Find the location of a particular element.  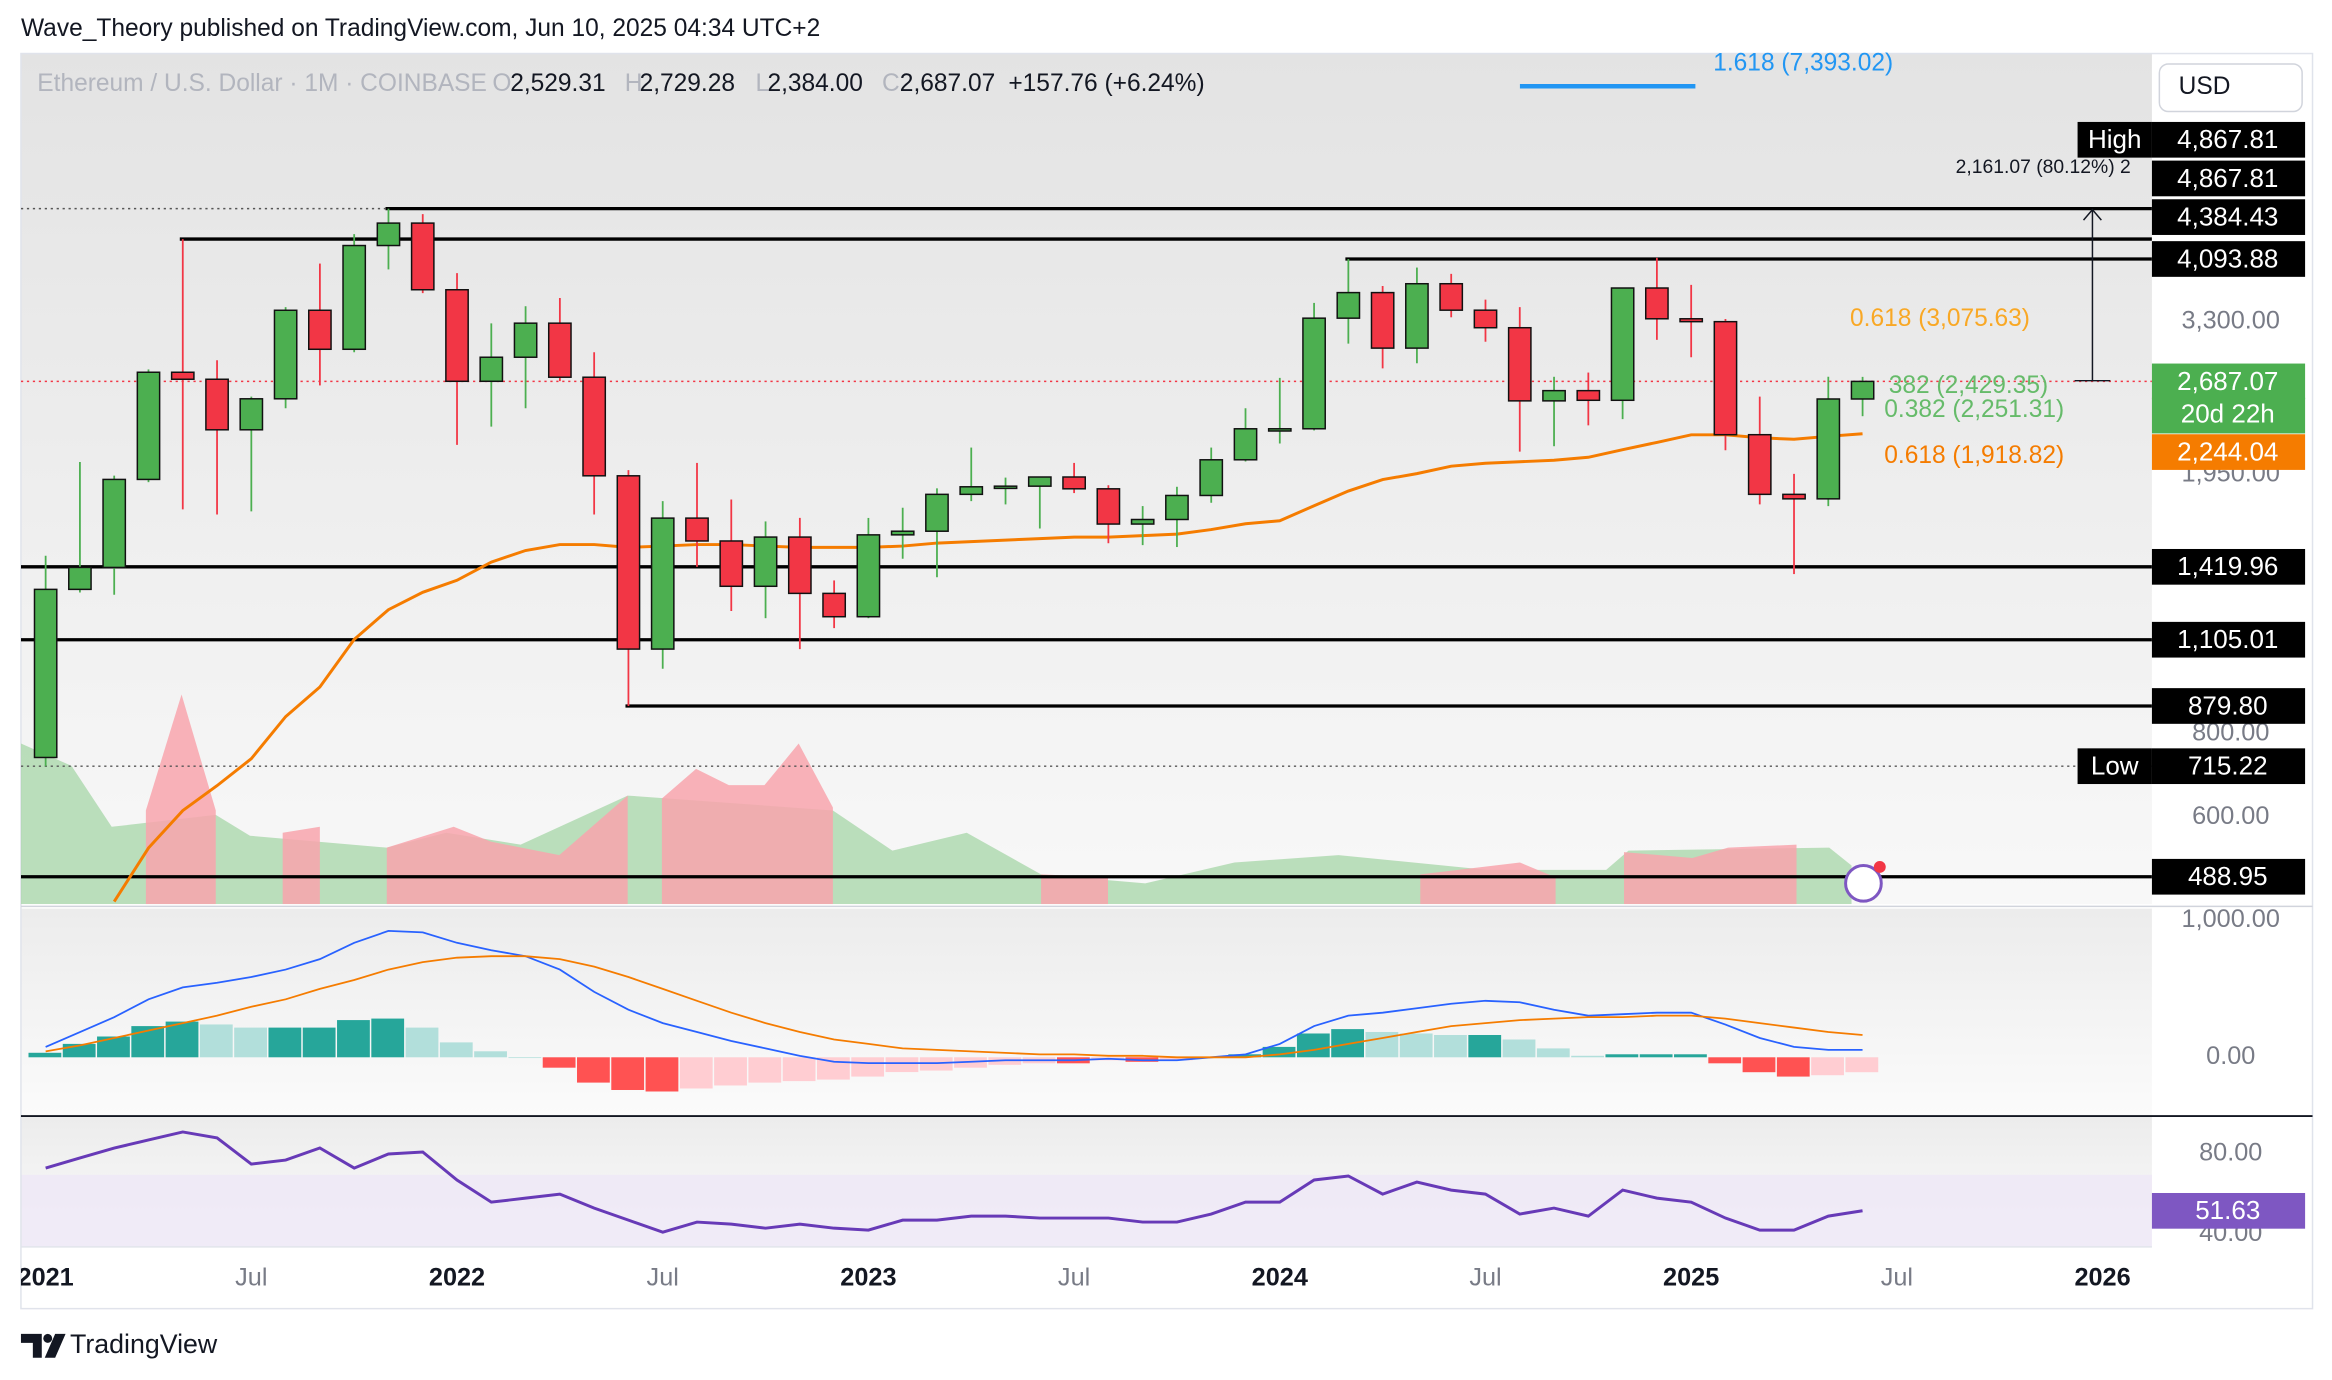

signal-line is located at coordinates (954, 1007).